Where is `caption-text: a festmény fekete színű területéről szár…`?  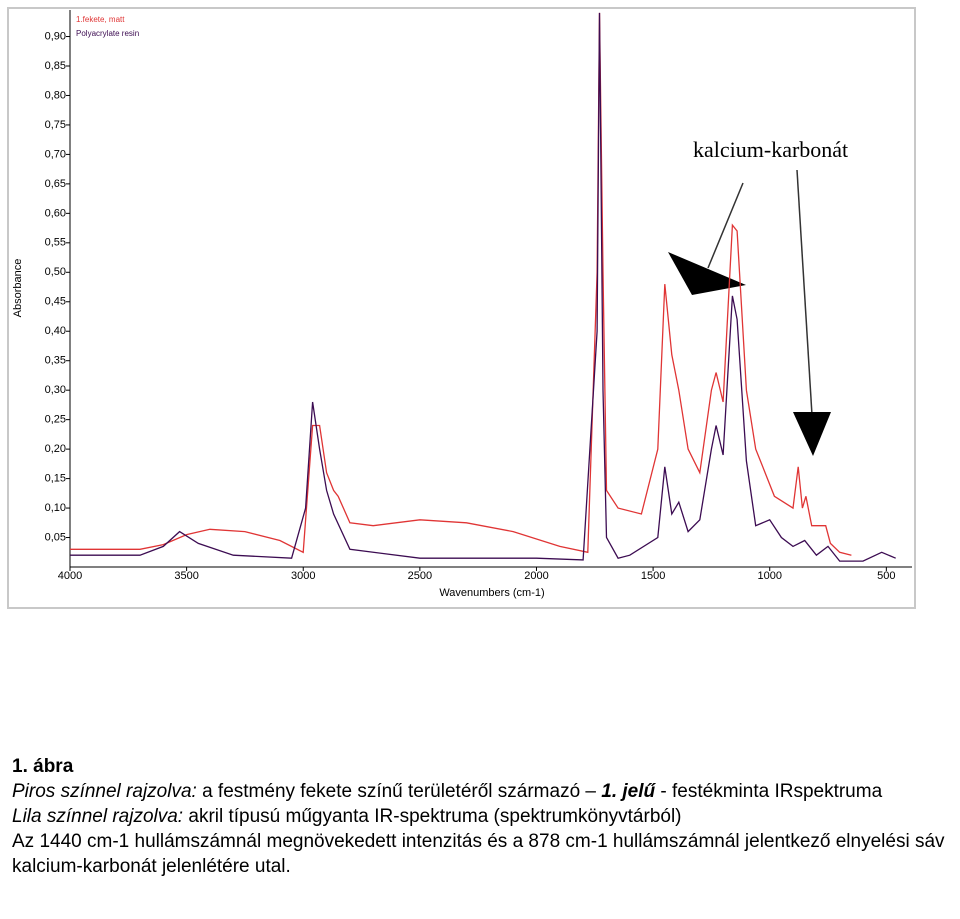
caption-text: a festmény fekete színű területéről szár… is located at coordinates (399, 791).